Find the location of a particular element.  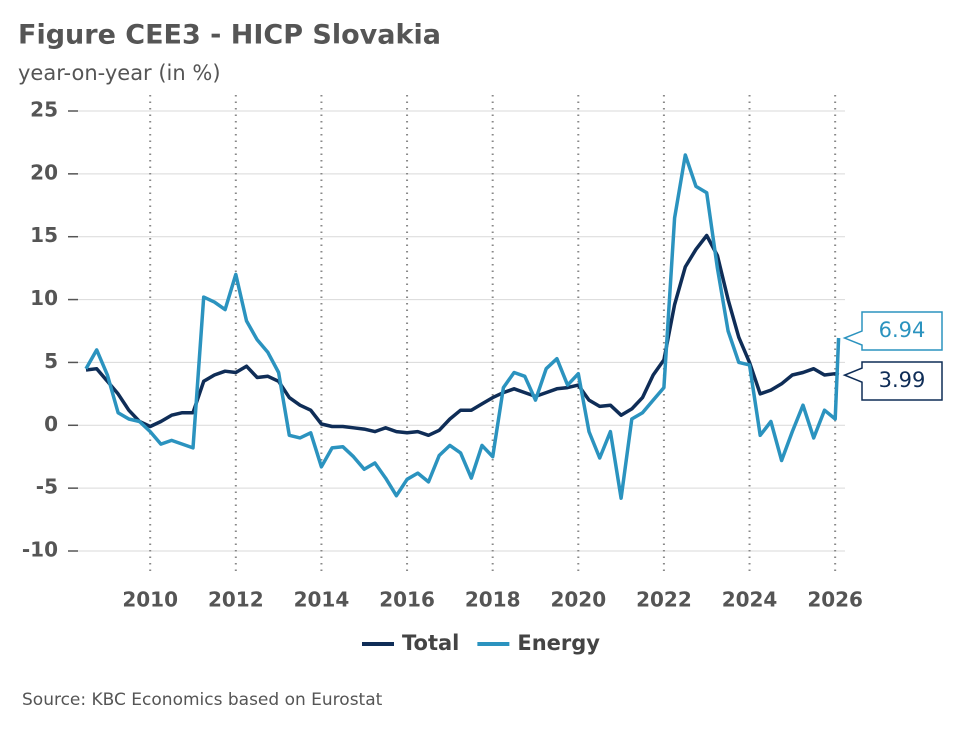

y-tick-label: 20 is located at coordinates (44, 172).